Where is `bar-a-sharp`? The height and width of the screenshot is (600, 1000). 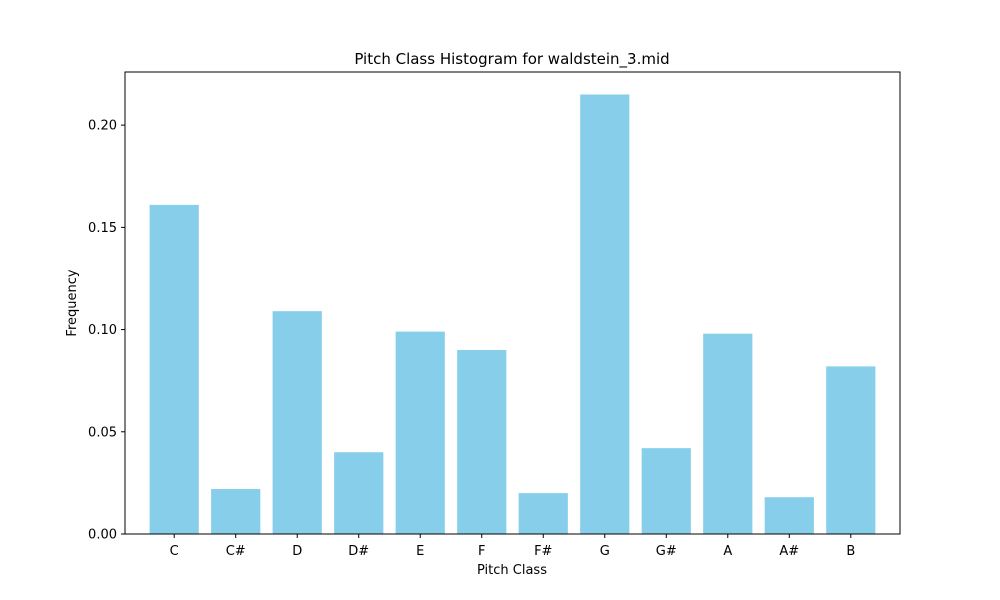 bar-a-sharp is located at coordinates (789, 515).